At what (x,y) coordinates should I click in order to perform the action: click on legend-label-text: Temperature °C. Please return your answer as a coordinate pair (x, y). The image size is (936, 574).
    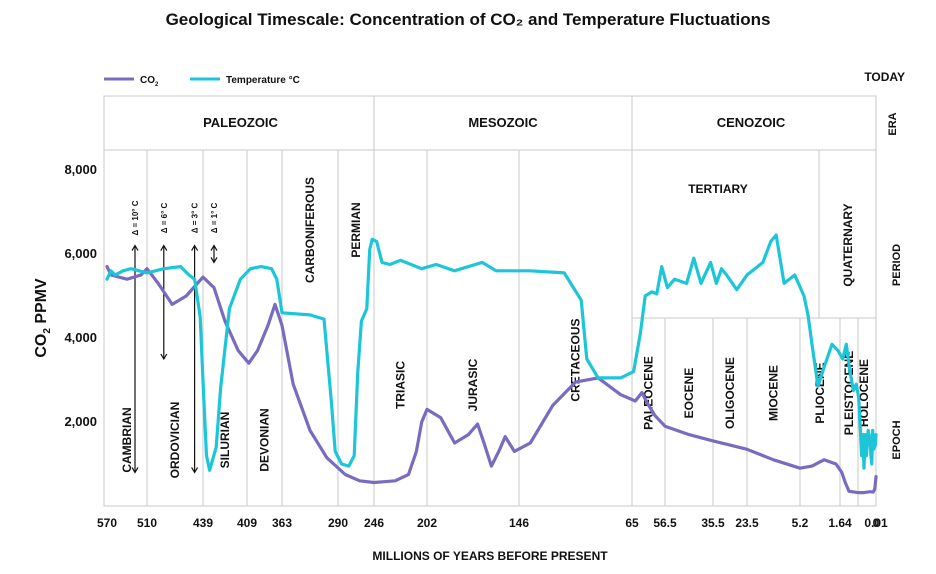
    Looking at the image, I should click on (263, 80).